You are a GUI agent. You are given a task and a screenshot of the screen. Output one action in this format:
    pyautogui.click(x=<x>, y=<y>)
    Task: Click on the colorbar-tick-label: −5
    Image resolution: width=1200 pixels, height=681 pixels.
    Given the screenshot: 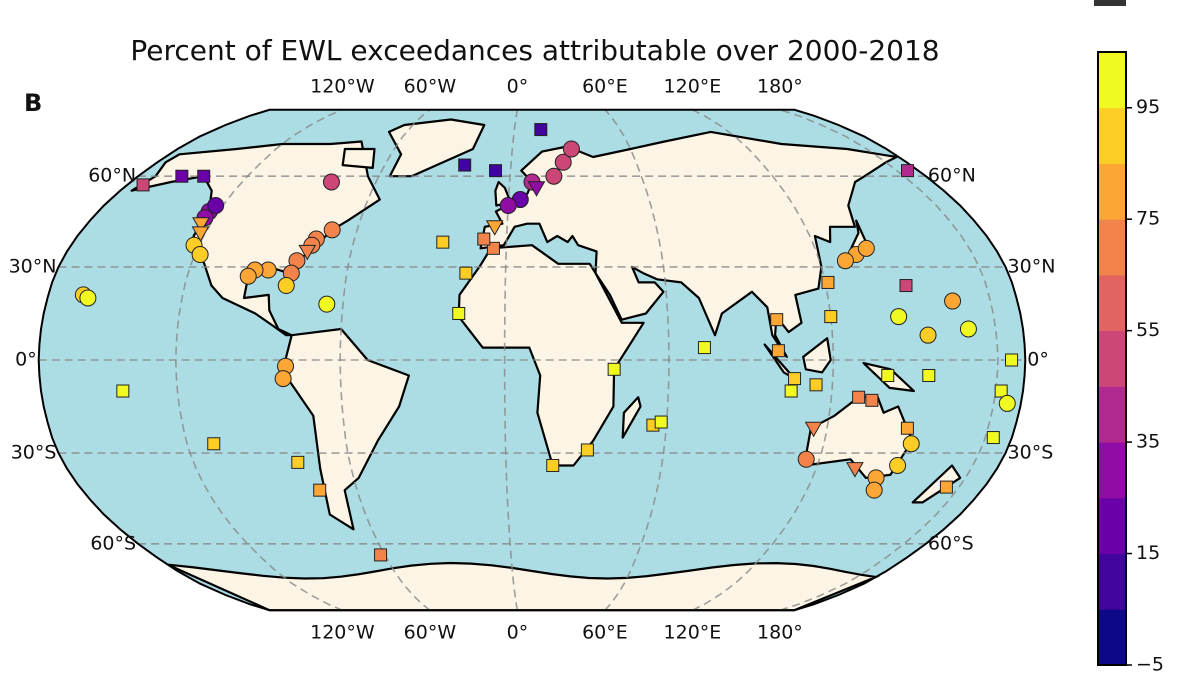 What is the action you would take?
    pyautogui.click(x=1150, y=665)
    